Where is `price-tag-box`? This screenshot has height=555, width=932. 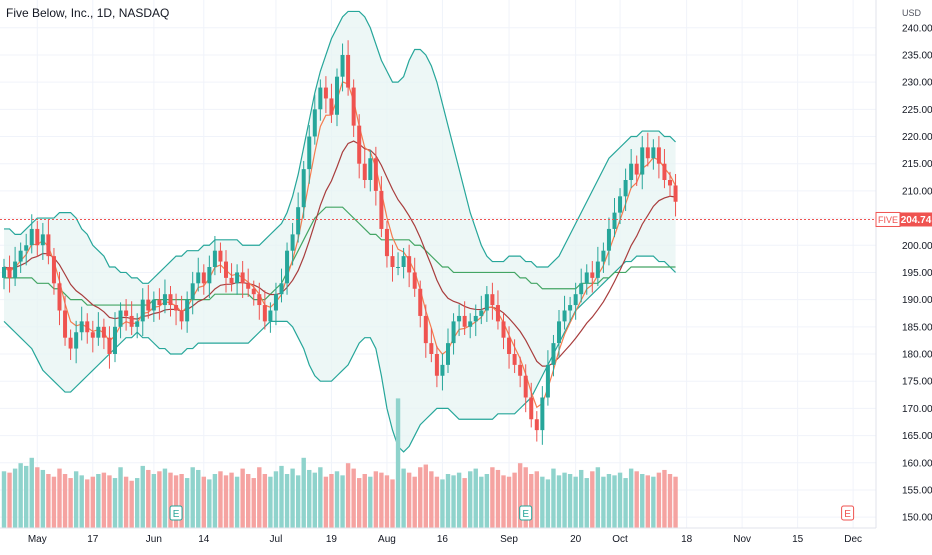
price-tag-box is located at coordinates (916, 219).